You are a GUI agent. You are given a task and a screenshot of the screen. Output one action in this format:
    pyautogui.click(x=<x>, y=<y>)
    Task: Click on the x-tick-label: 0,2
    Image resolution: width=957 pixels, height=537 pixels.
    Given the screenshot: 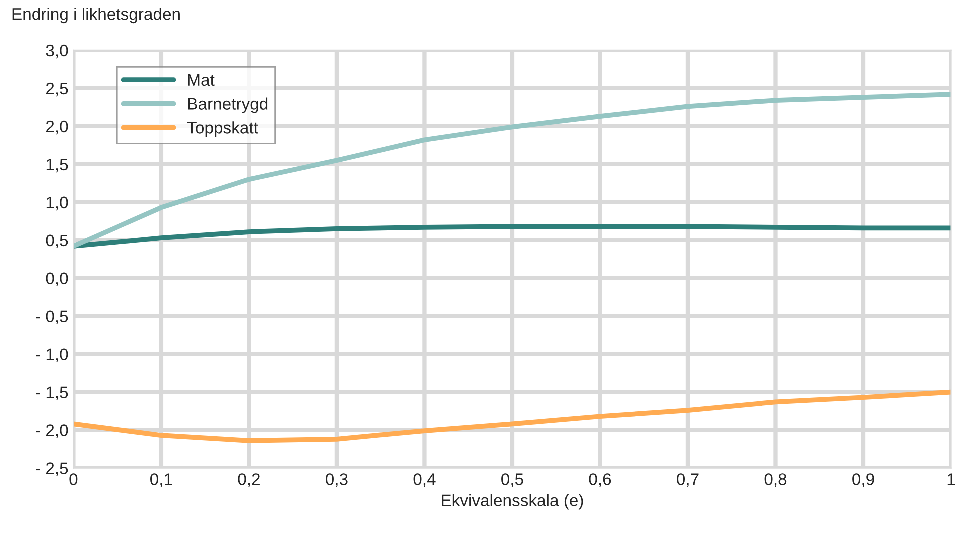 What is the action you would take?
    pyautogui.click(x=249, y=481)
    